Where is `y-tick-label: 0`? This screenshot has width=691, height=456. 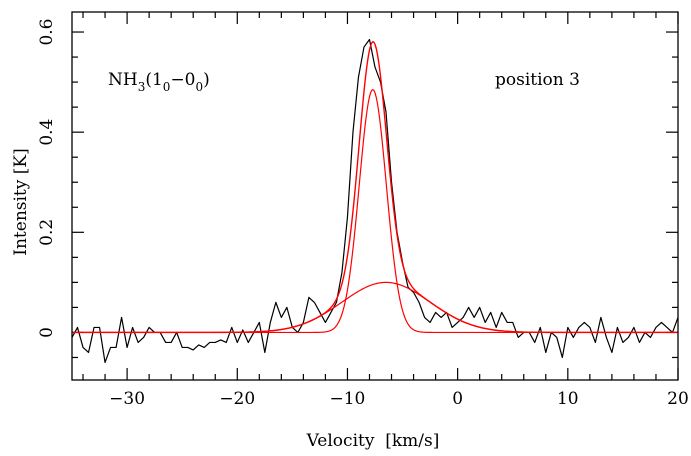 y-tick-label: 0 is located at coordinates (47, 332).